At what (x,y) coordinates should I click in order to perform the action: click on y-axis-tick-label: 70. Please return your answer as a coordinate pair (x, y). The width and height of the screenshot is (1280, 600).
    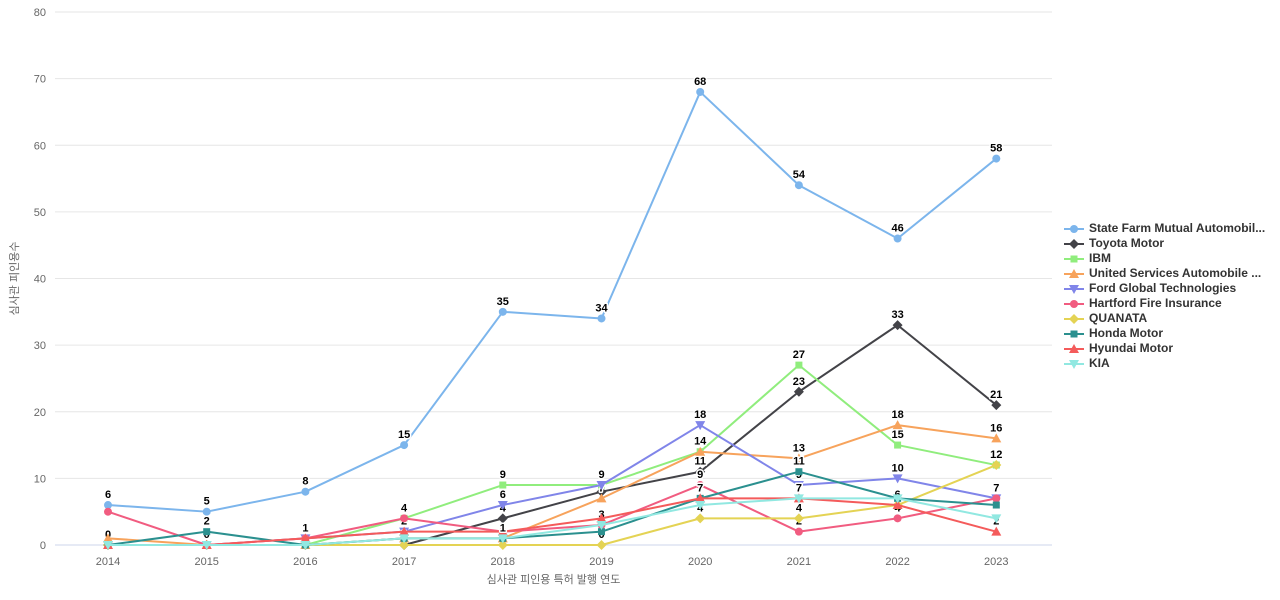
    Looking at the image, I should click on (40, 80).